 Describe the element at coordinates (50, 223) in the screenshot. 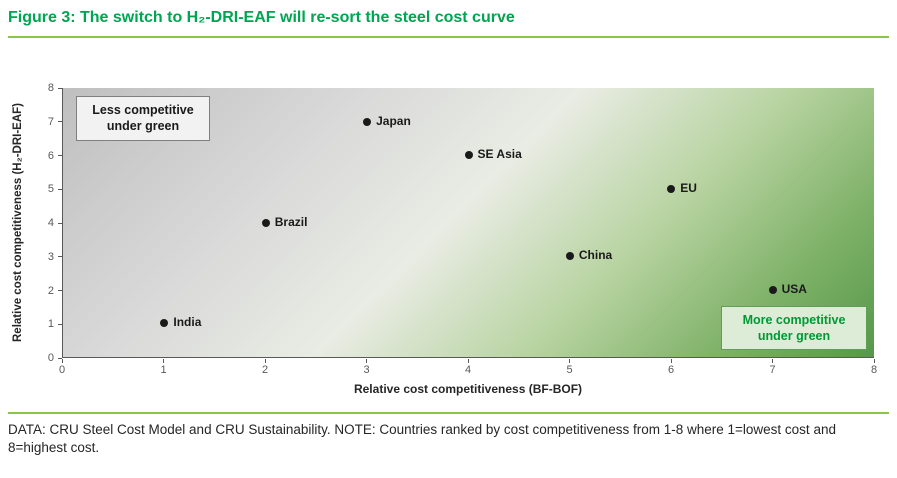

I see `y-tick-label: 4` at that location.